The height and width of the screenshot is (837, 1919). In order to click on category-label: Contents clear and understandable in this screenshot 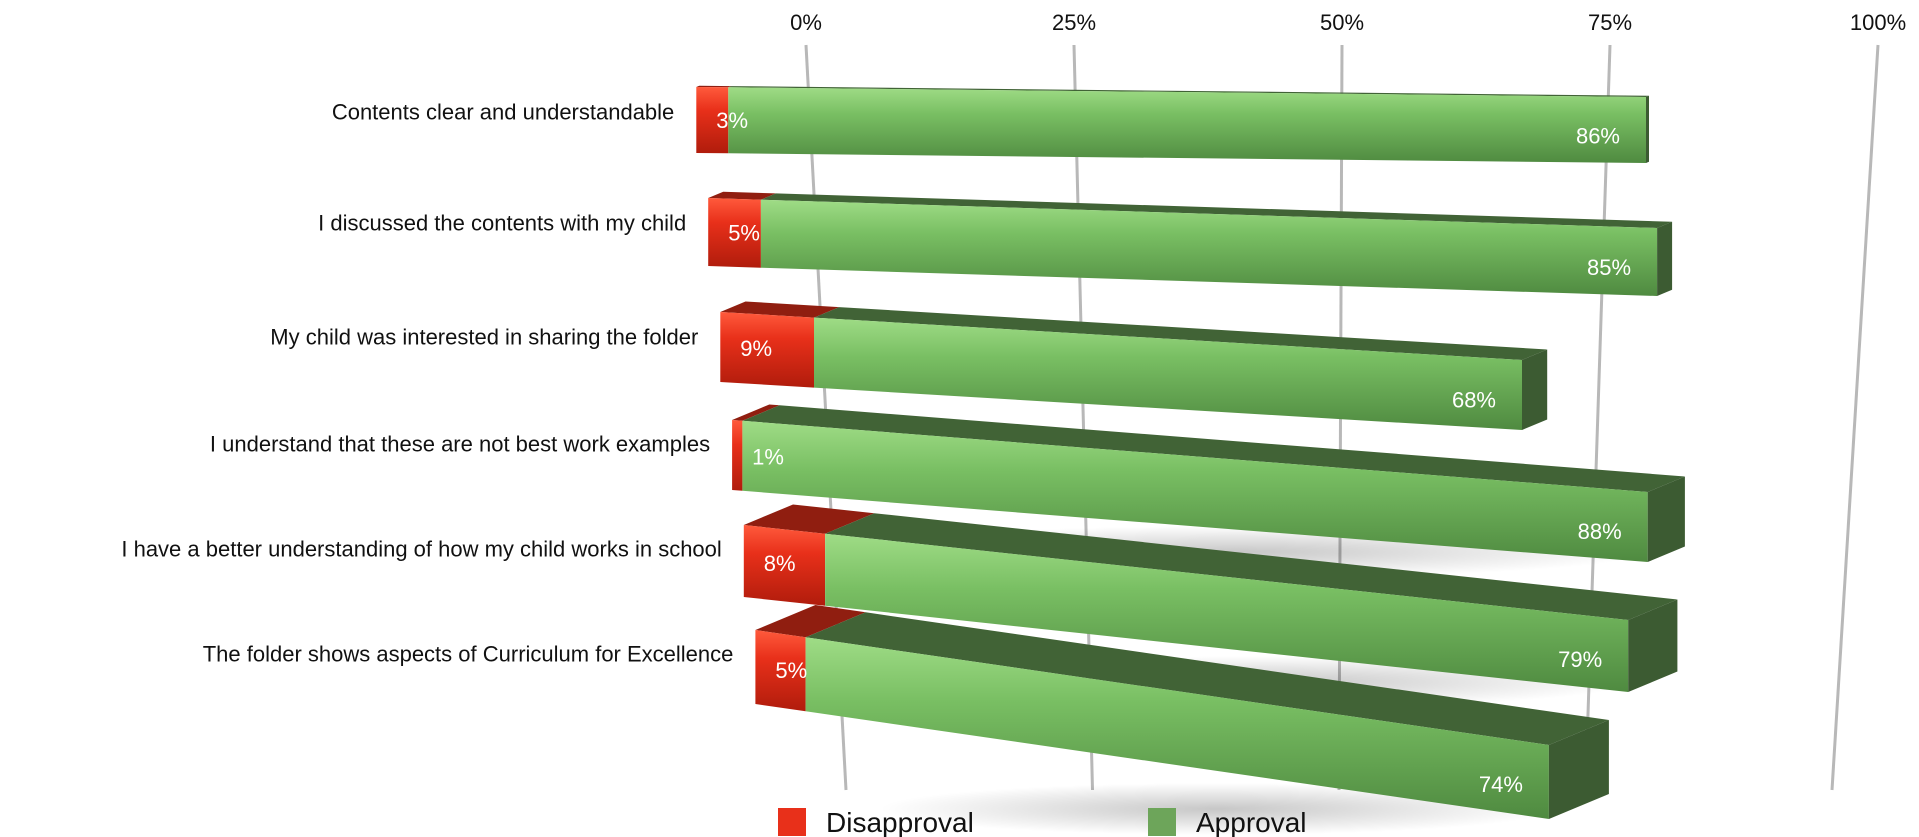, I will do `click(503, 112)`.